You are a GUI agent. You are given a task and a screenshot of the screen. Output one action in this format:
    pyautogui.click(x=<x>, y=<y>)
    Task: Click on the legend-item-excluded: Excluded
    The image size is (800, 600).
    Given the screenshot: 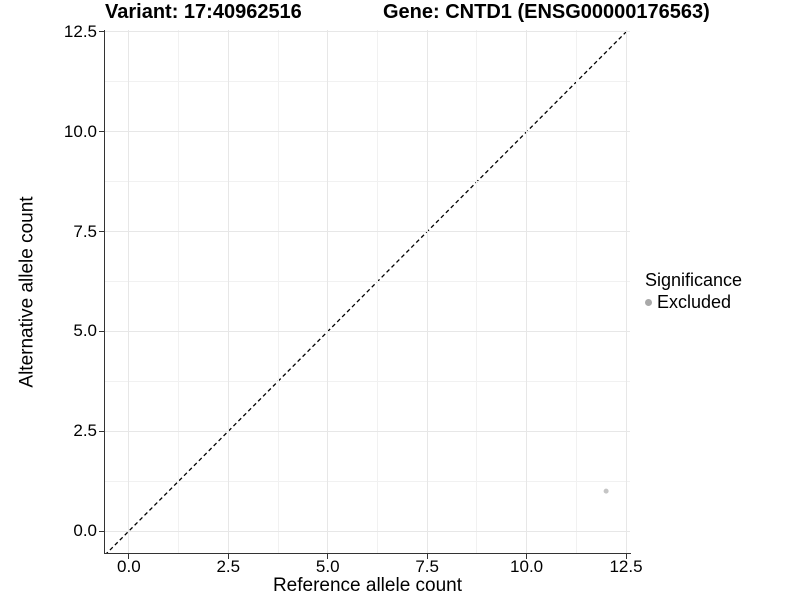 What is the action you would take?
    pyautogui.click(x=693, y=302)
    